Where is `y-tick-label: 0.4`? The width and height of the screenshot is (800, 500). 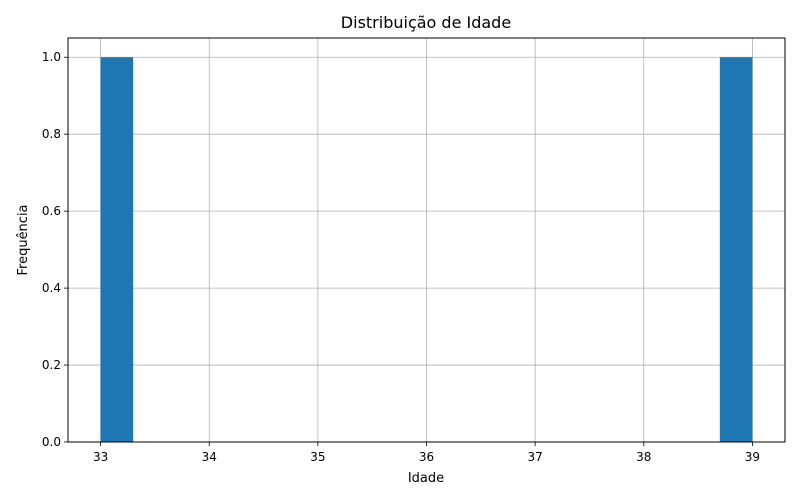
y-tick-label: 0.4 is located at coordinates (51, 288).